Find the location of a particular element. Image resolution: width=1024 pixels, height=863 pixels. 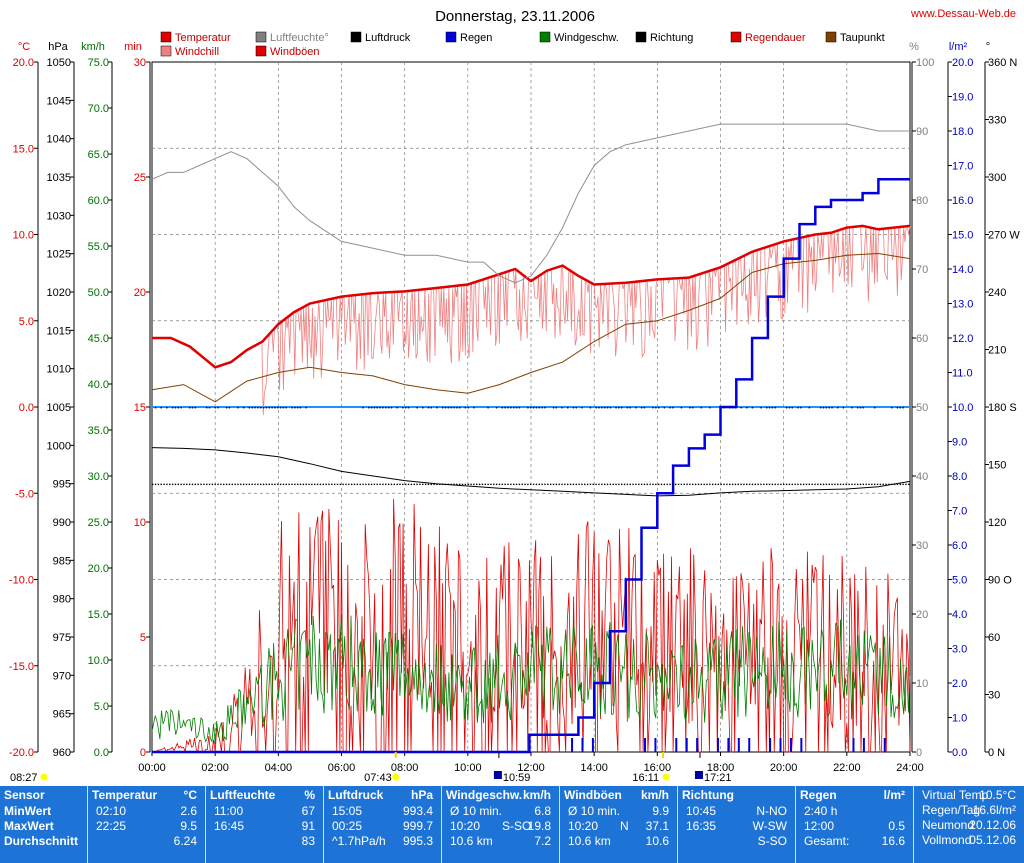

legend-label: Regendauer is located at coordinates (775, 38).